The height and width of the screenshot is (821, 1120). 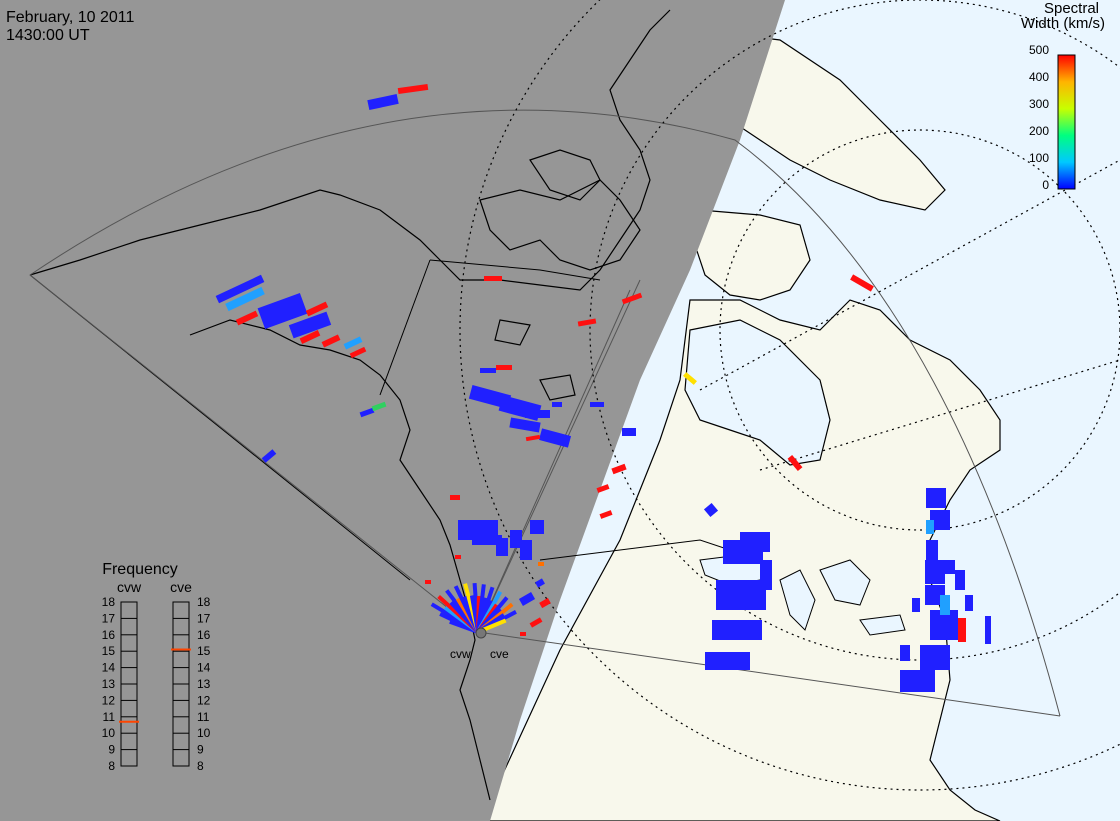 What do you see at coordinates (499, 654) in the screenshot?
I see `radar-label-cve: cve` at bounding box center [499, 654].